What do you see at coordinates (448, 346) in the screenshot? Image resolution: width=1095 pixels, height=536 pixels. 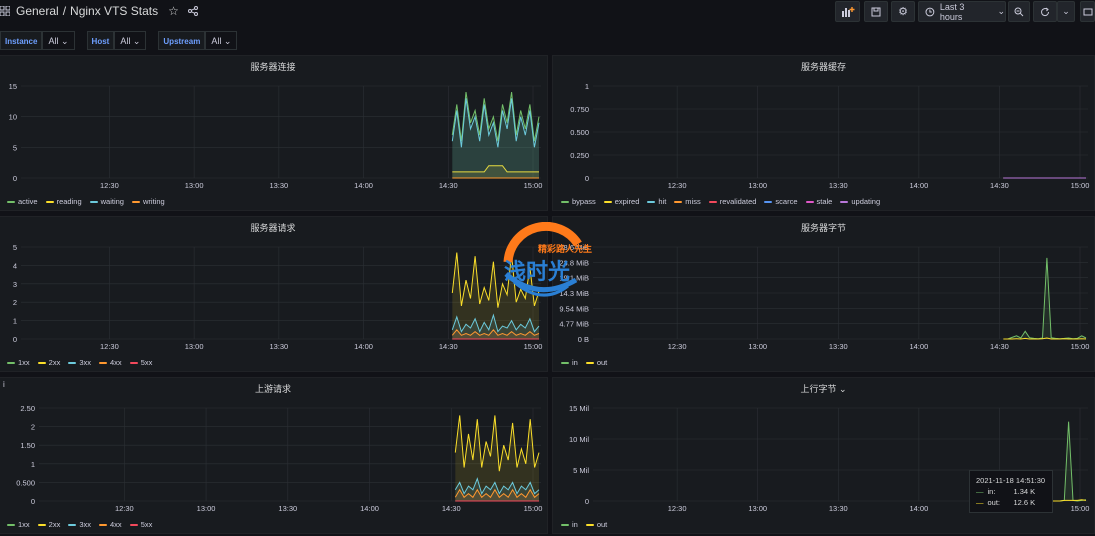 I see `x-tick-label: 14:30` at bounding box center [448, 346].